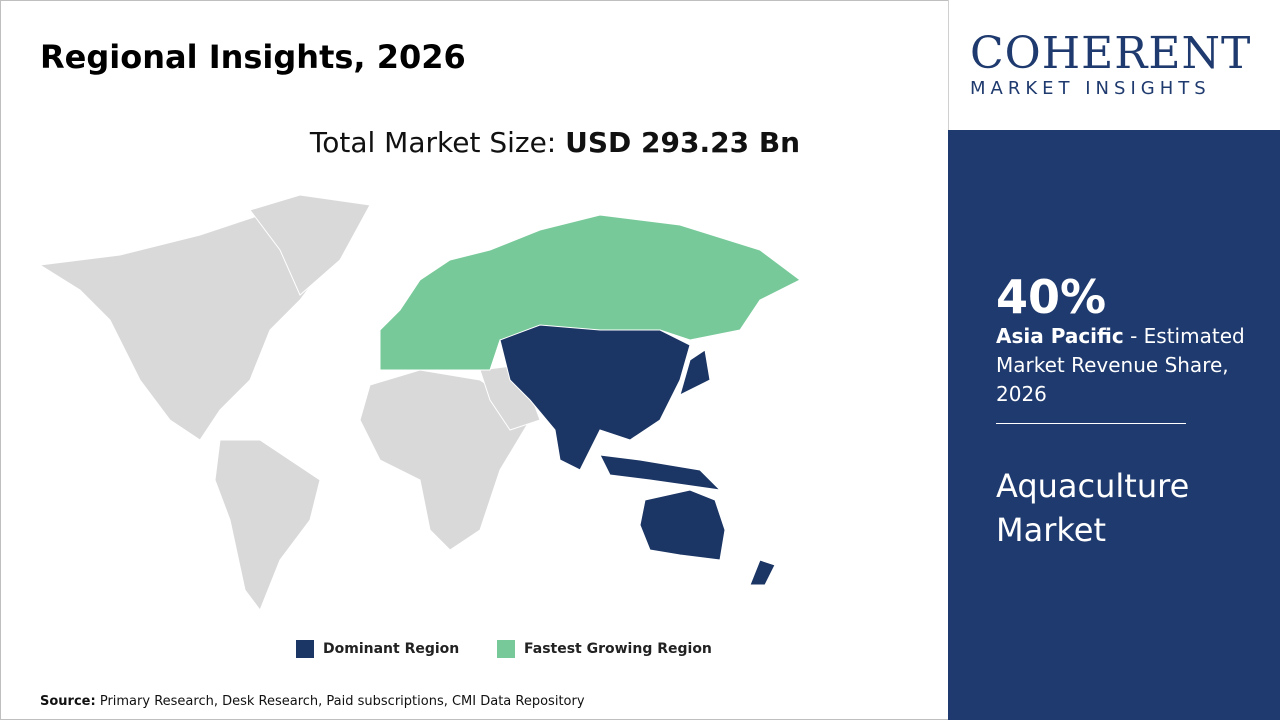  I want to click on greenland, so click(310, 245).